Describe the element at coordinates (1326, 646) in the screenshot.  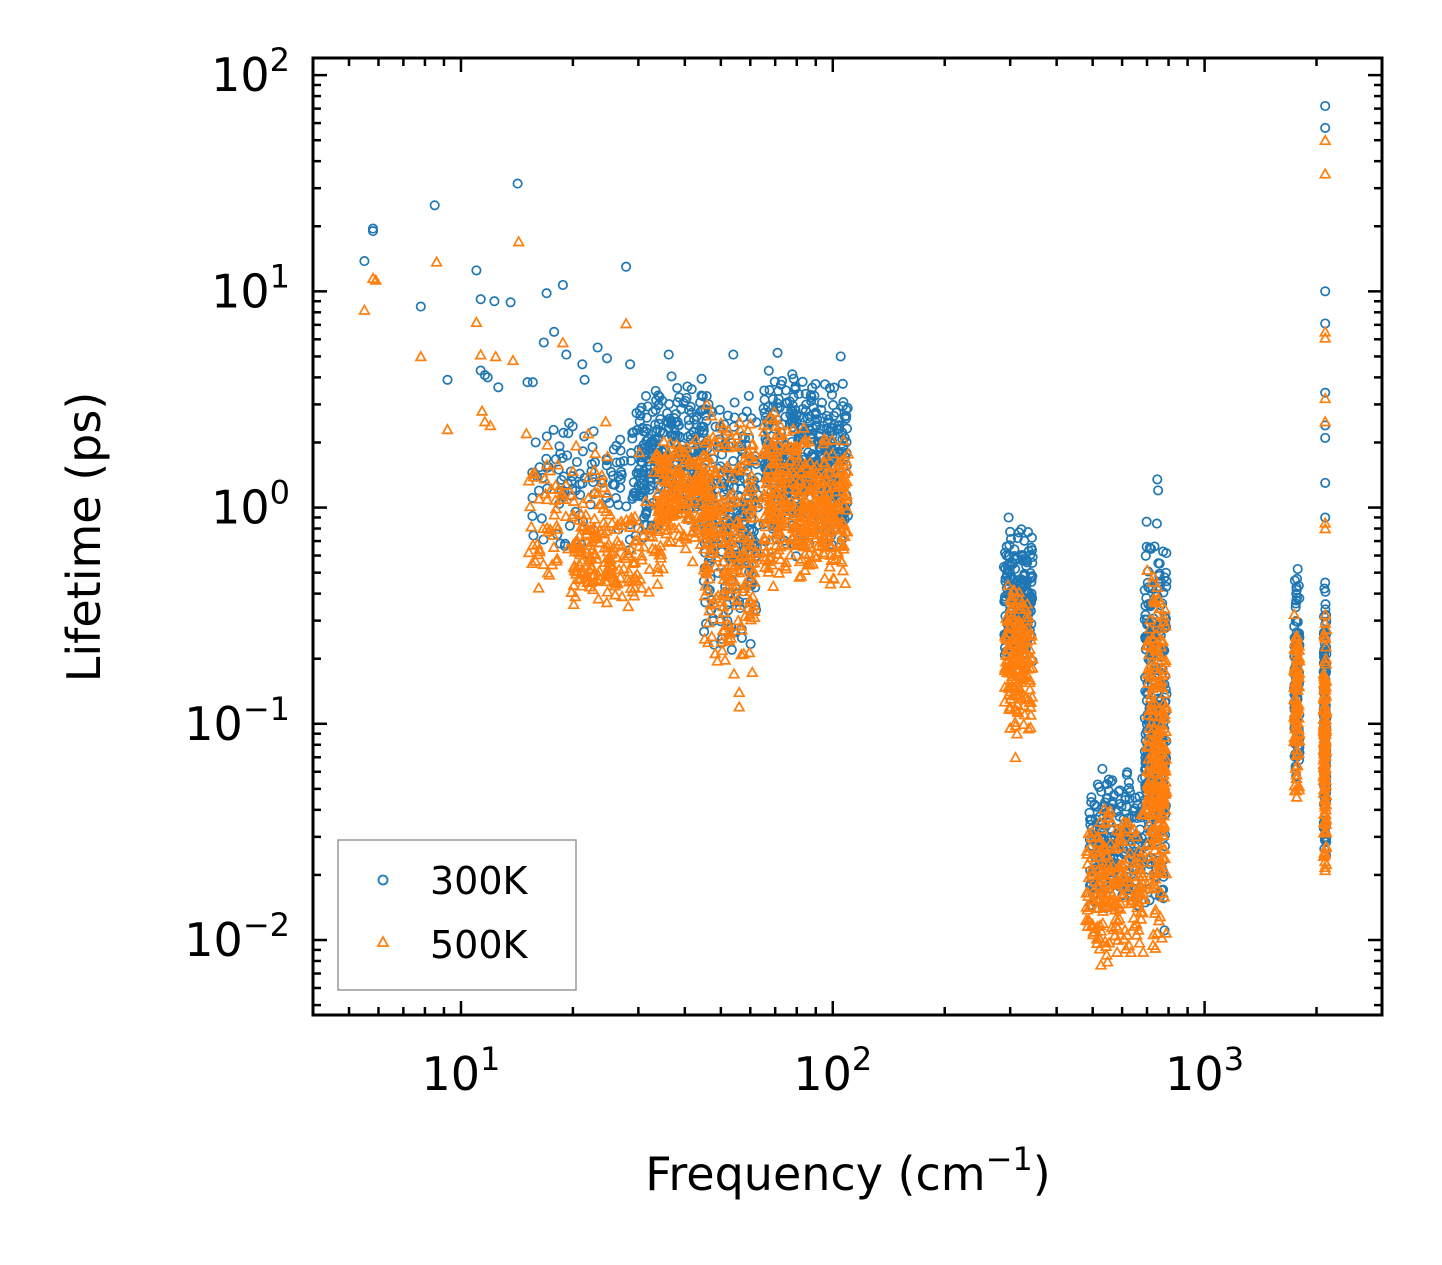
I see `point-500K-1948` at that location.